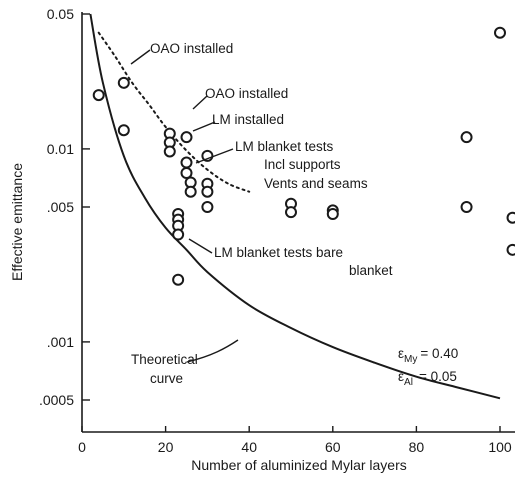 This screenshot has height=480, width=515. I want to click on annotation-theoretical-curve: Theoretical curve, so click(166, 369).